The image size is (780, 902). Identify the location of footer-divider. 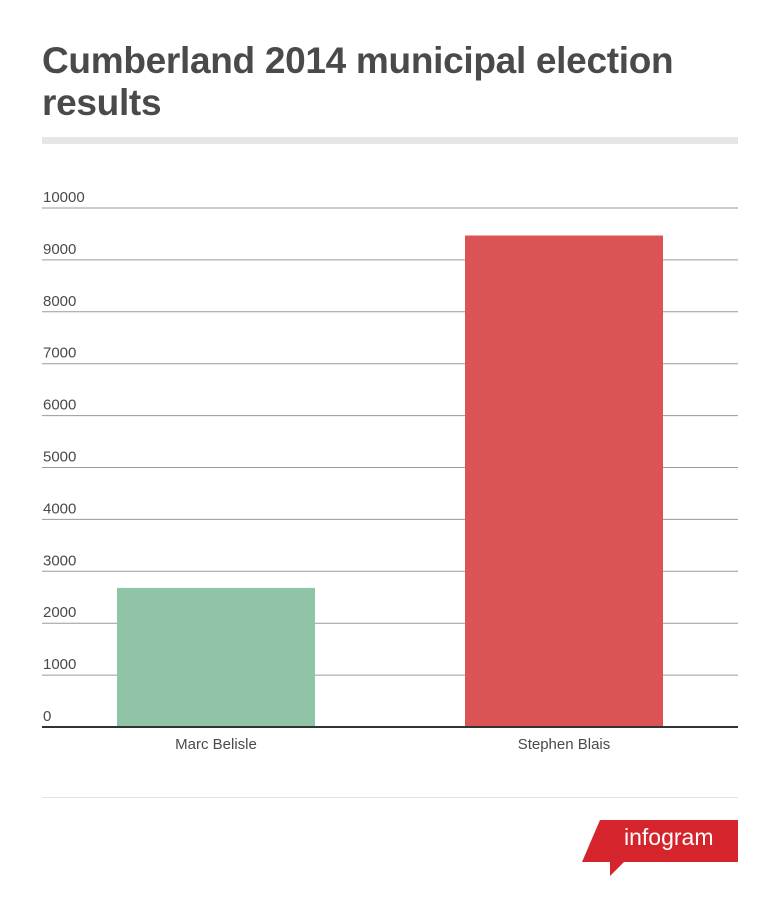
(390, 797).